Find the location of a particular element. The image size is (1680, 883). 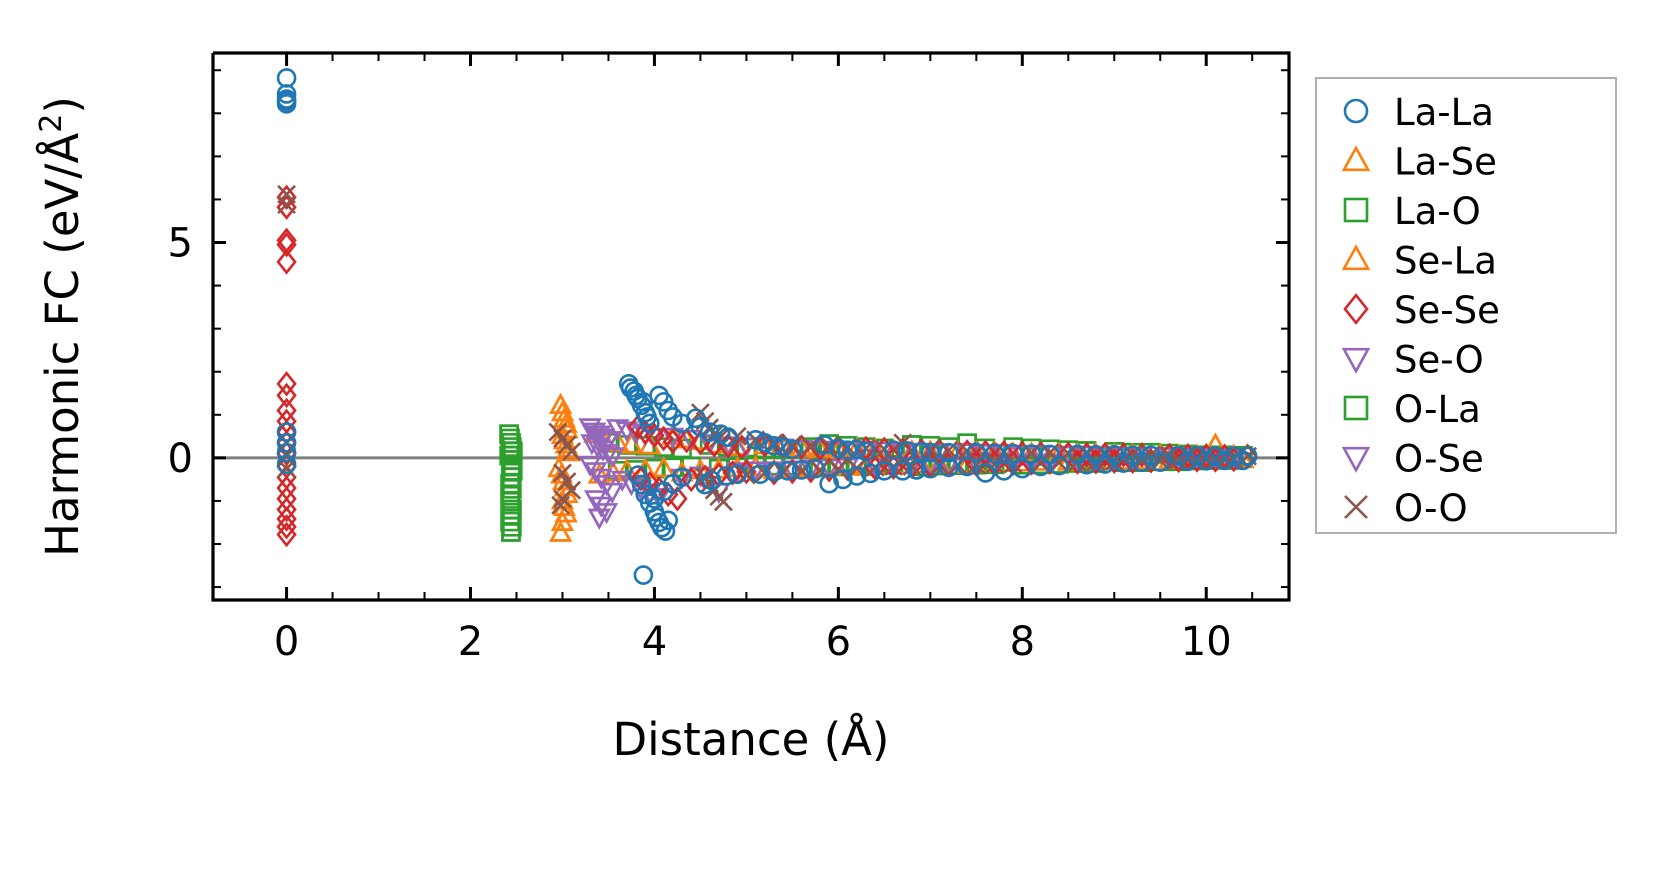

legend: La-La La-Se La-O Se-La Se-Se Se-O O-La O-Se O-O is located at coordinates (1466, 305).